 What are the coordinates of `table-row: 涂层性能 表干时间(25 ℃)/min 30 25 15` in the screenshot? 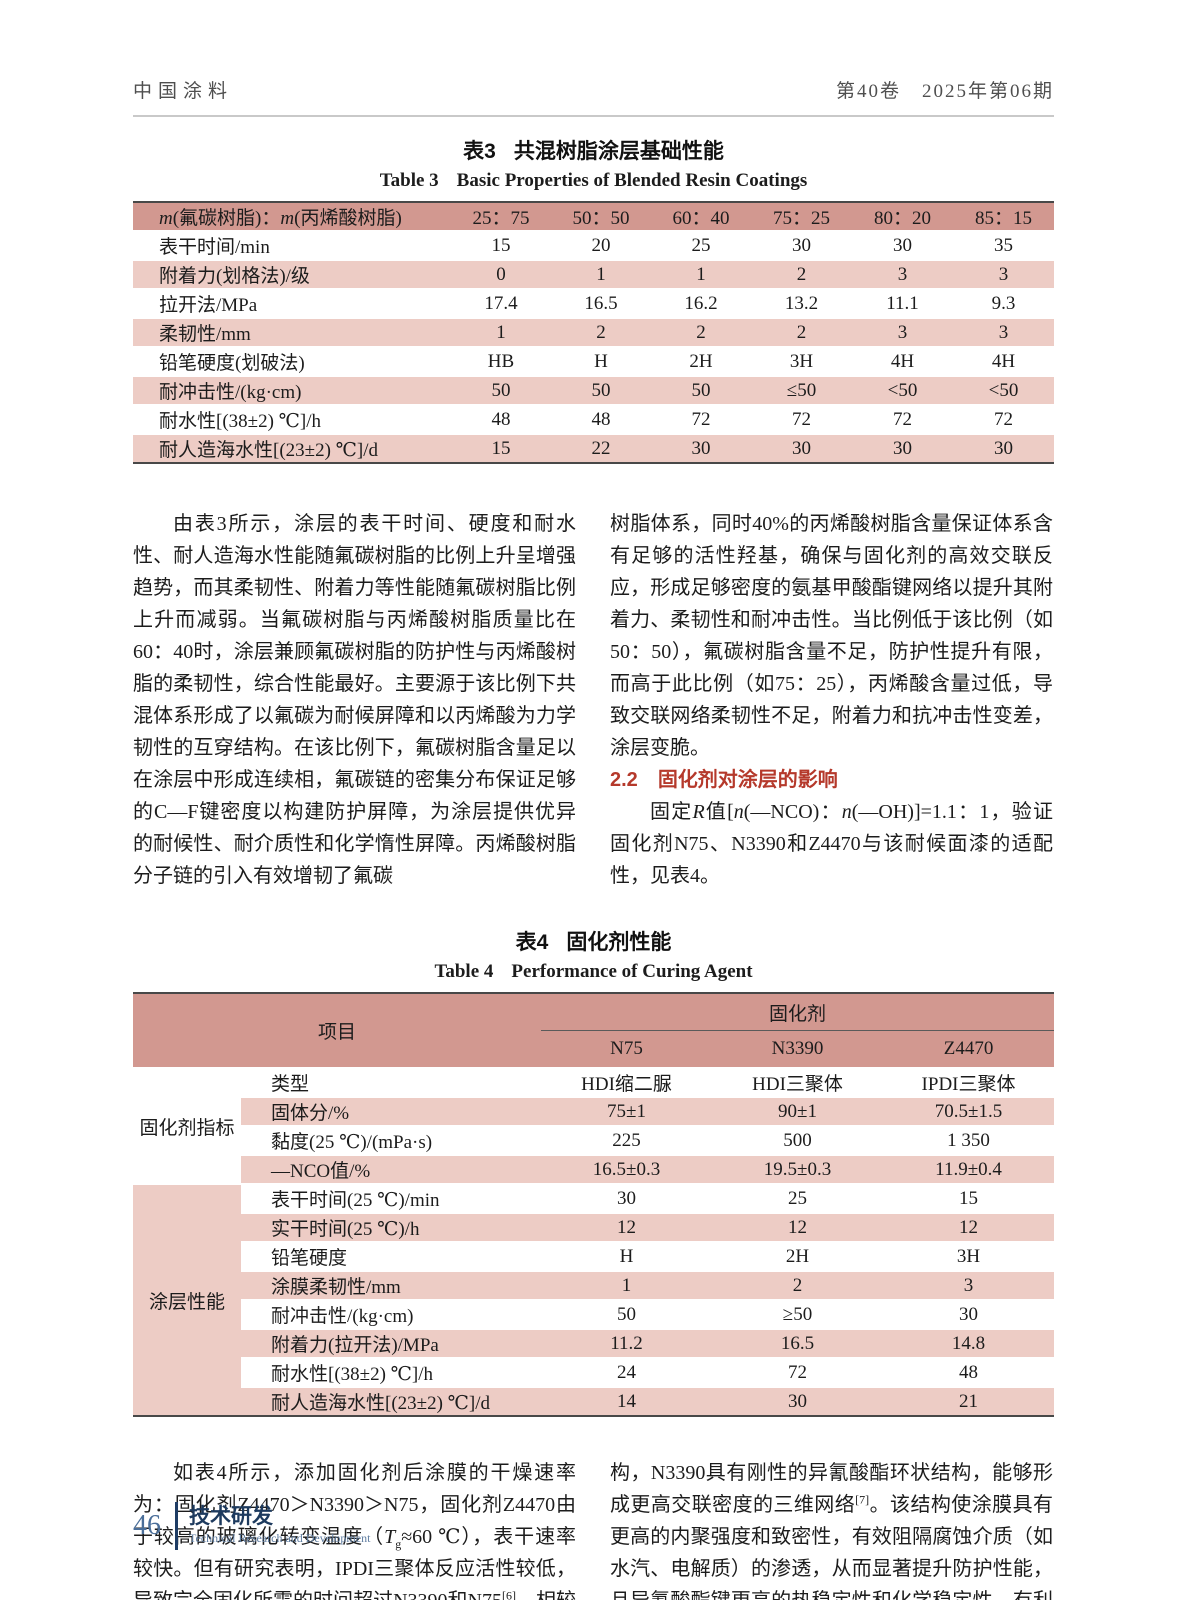 It's located at (594, 1299).